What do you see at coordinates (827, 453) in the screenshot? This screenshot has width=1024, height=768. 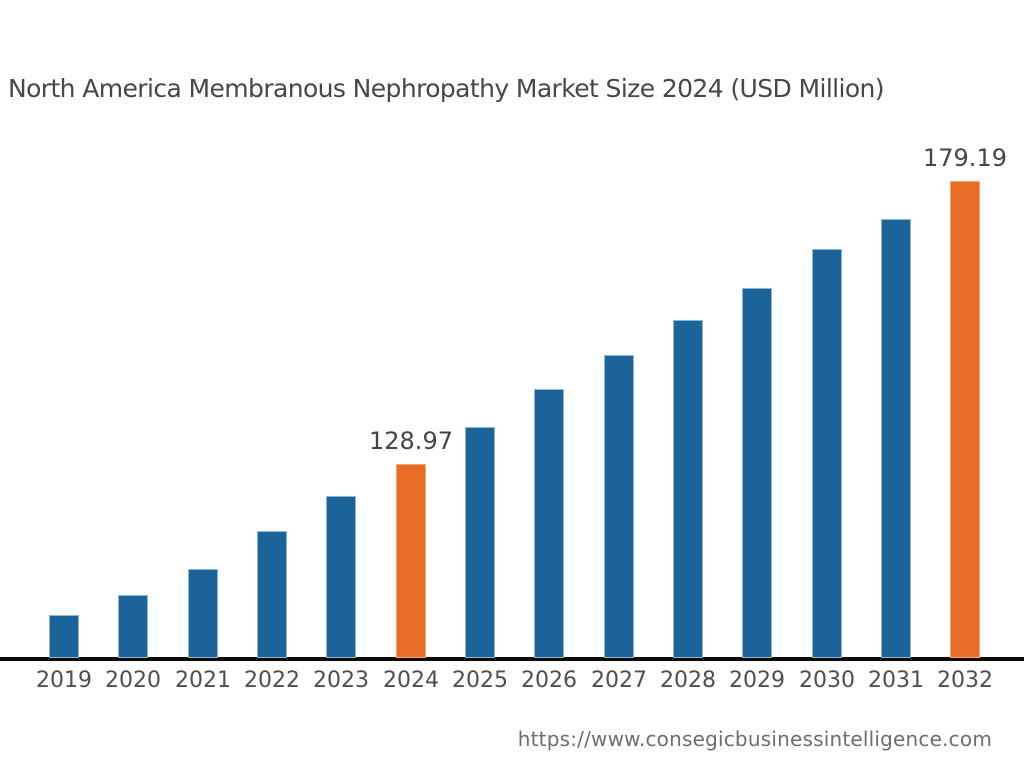 I see `bar-2030` at bounding box center [827, 453].